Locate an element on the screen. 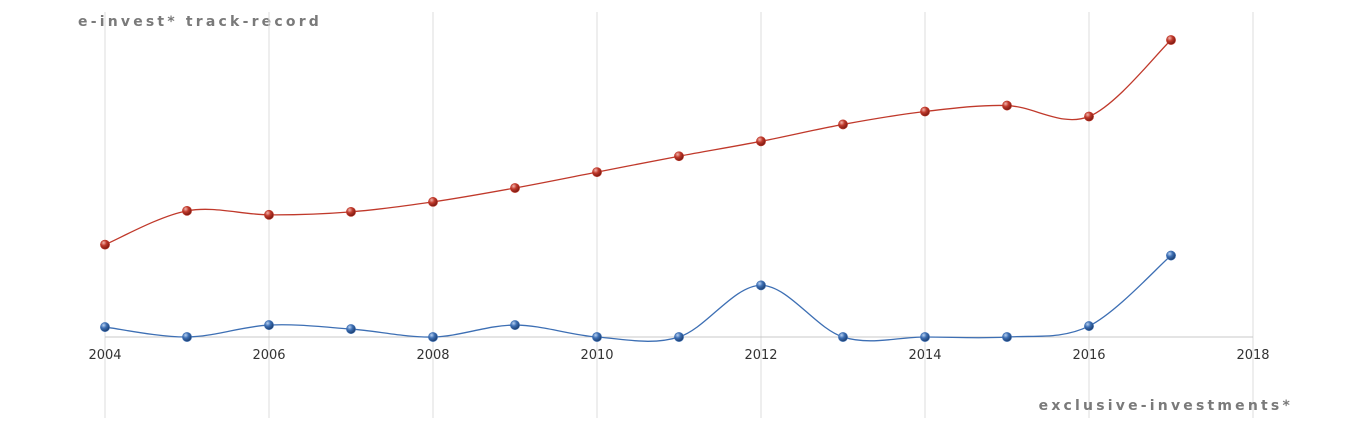  chart-title: e-invest* track-record is located at coordinates (200, 22).